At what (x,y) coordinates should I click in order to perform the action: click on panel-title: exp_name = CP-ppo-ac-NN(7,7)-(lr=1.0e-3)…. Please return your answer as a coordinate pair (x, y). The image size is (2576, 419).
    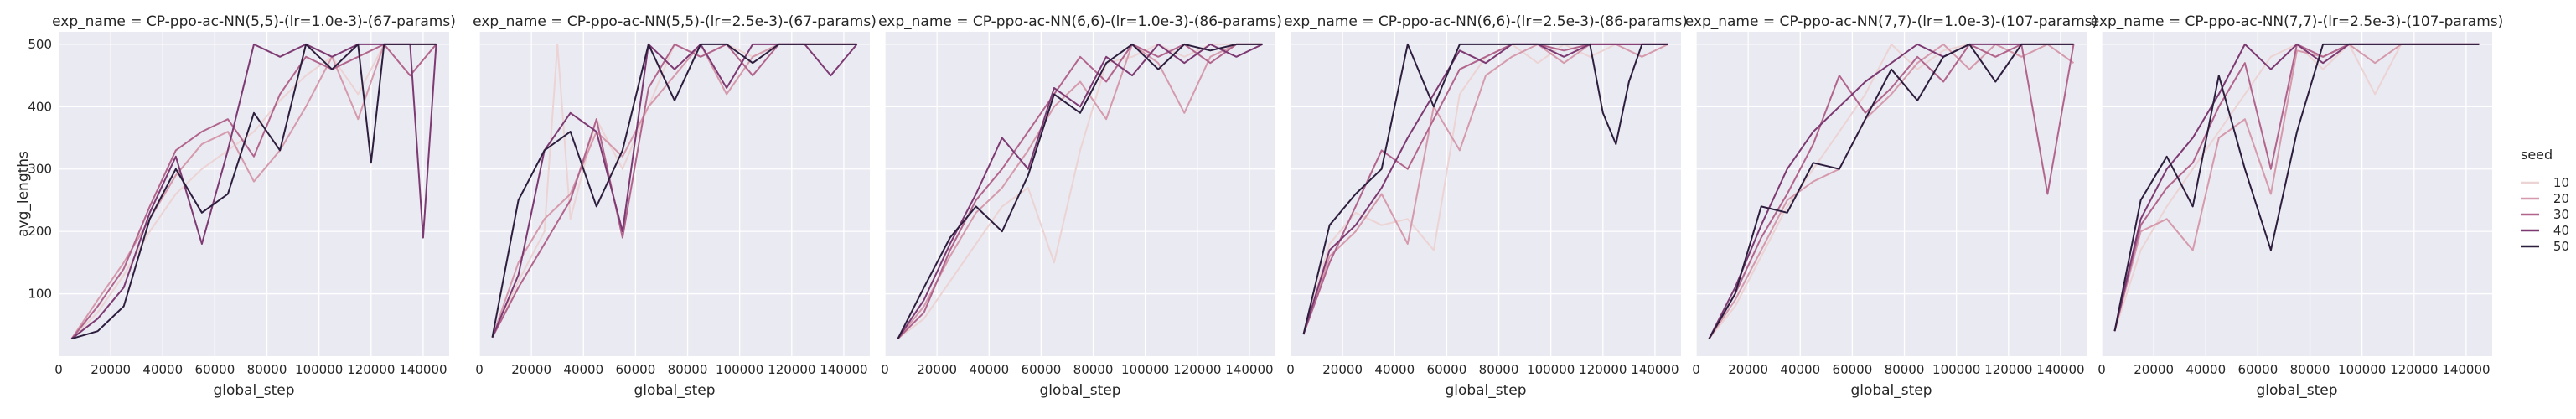
    Looking at the image, I should click on (1891, 21).